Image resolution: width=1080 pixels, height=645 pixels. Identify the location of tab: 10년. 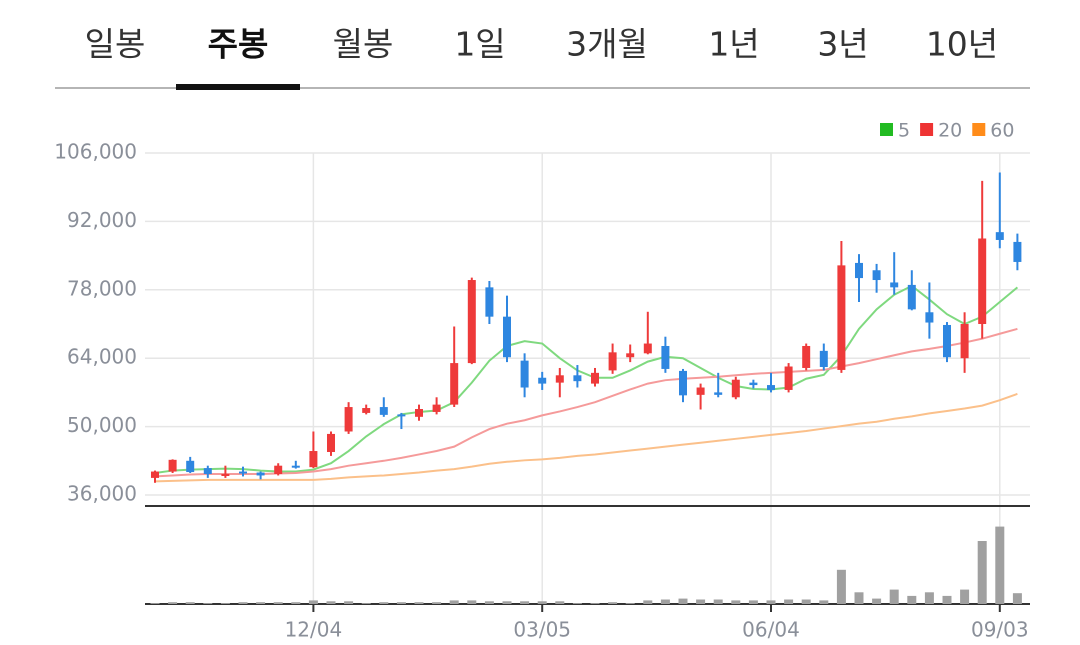
(962, 44).